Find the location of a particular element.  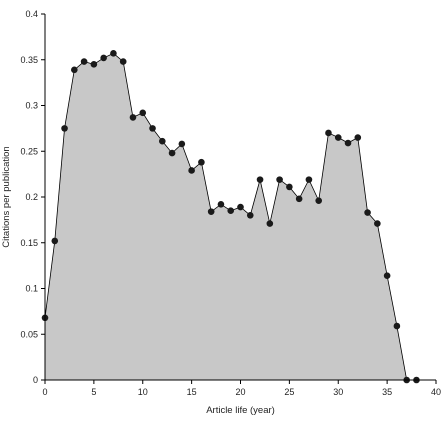

y-tick-label: 0.15 is located at coordinates (29, 243).